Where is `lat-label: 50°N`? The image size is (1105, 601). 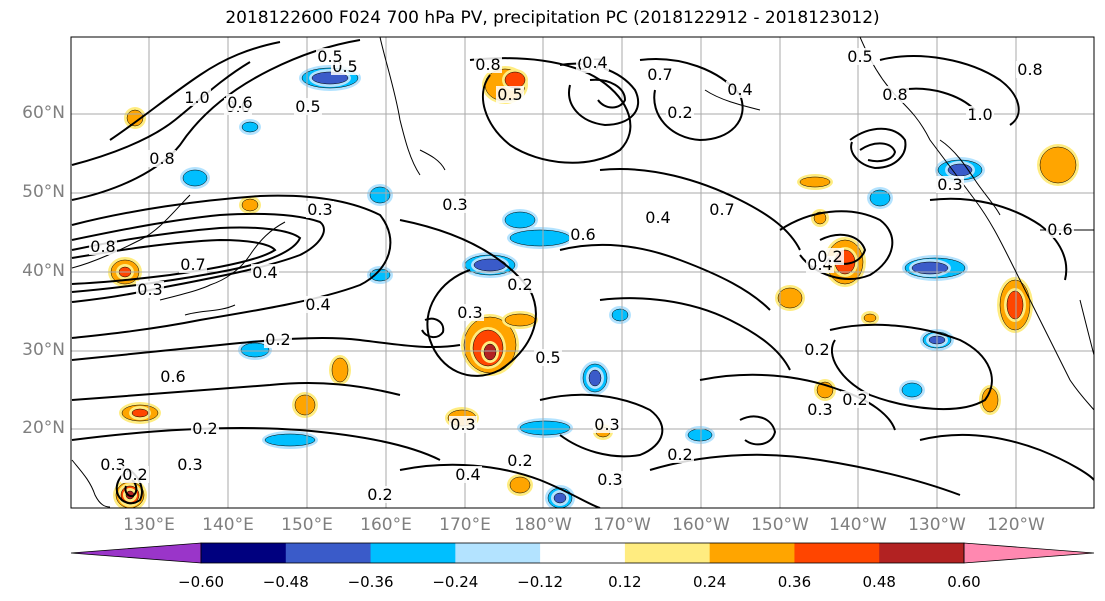 lat-label: 50°N is located at coordinates (43, 192).